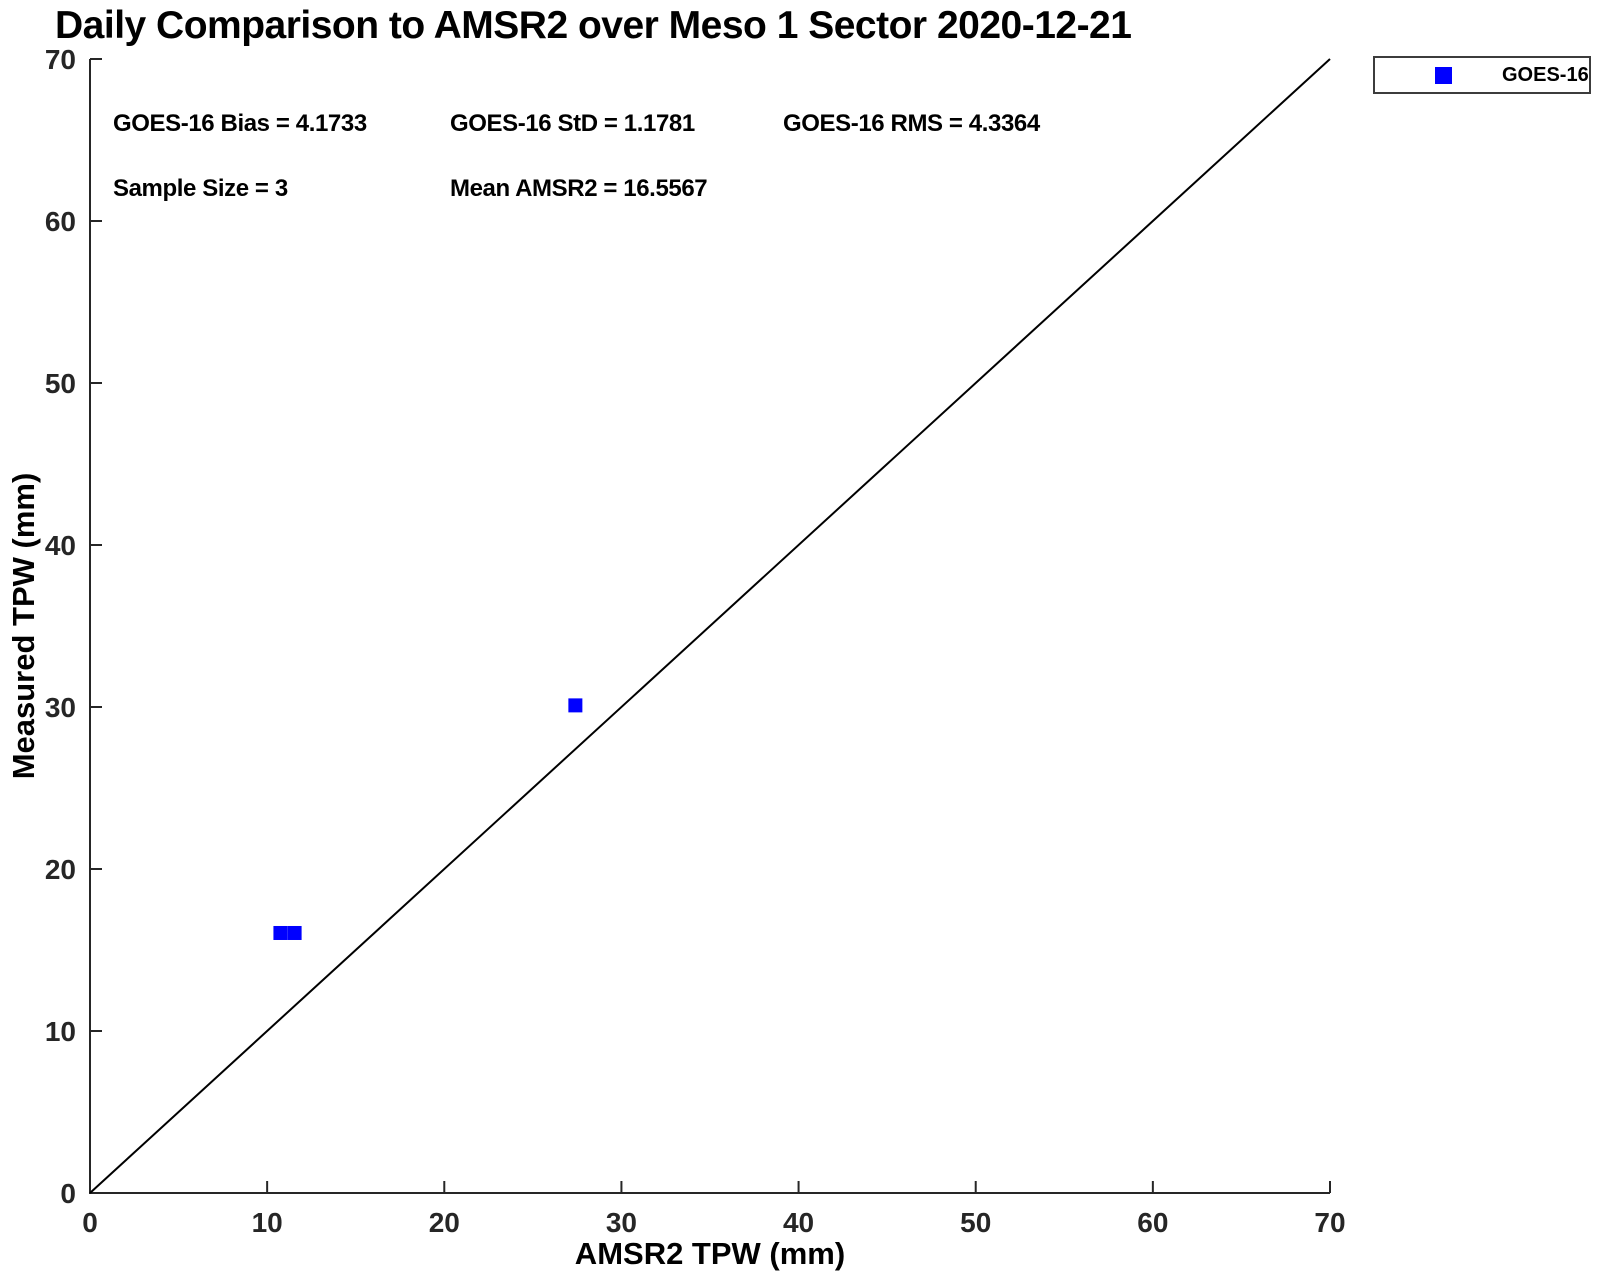  What do you see at coordinates (240, 123) in the screenshot?
I see `stat-bias: GOES-16 Bias = 4.1733` at bounding box center [240, 123].